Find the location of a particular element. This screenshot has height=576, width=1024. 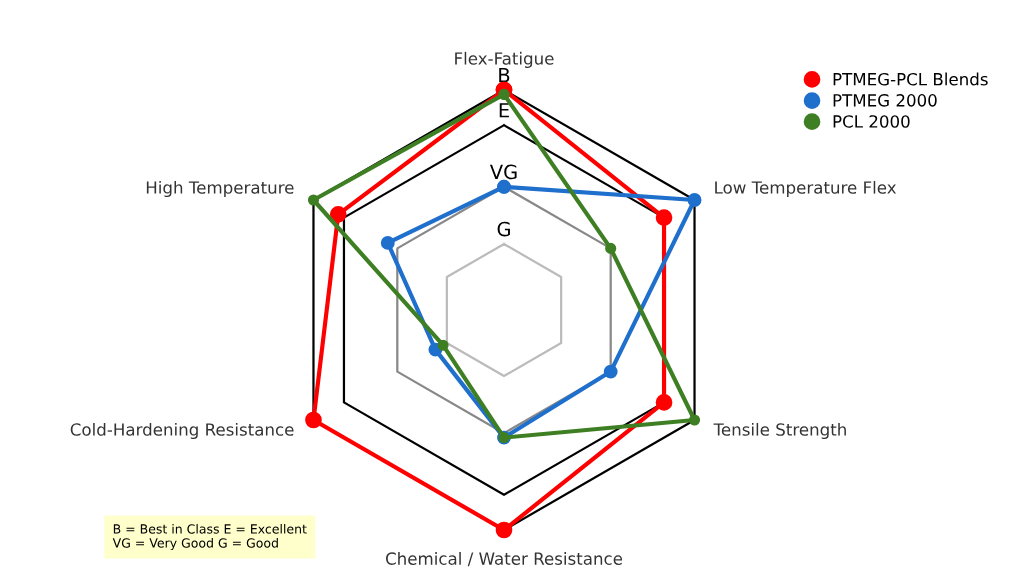

spoke-label: Tensile Strength is located at coordinates (779, 431).